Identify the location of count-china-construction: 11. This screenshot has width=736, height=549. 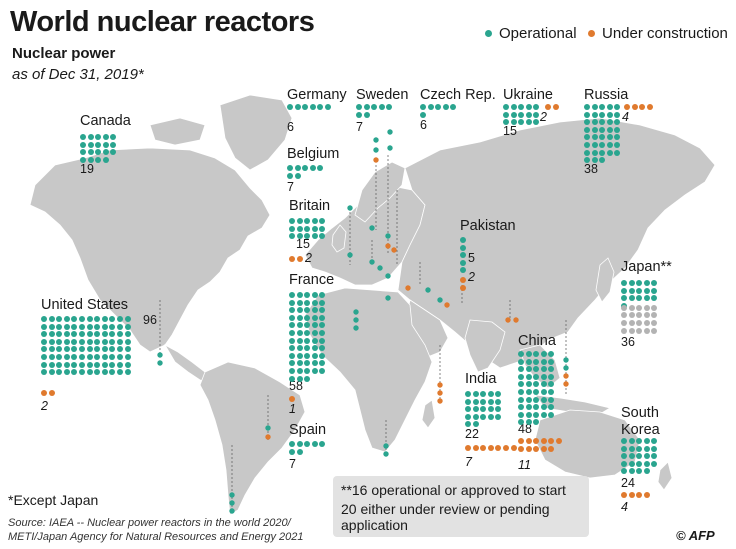
(524, 465).